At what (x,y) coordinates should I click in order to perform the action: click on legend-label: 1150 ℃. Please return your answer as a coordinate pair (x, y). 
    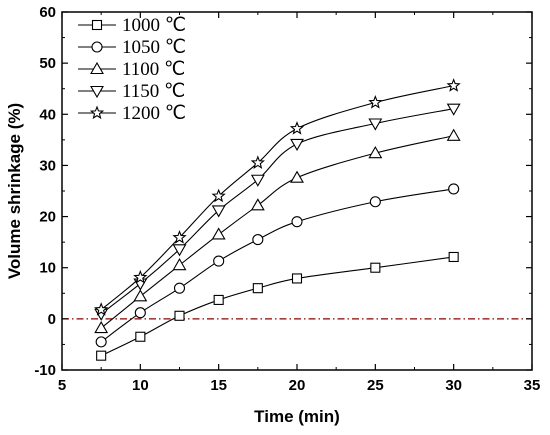
    Looking at the image, I should click on (153, 91).